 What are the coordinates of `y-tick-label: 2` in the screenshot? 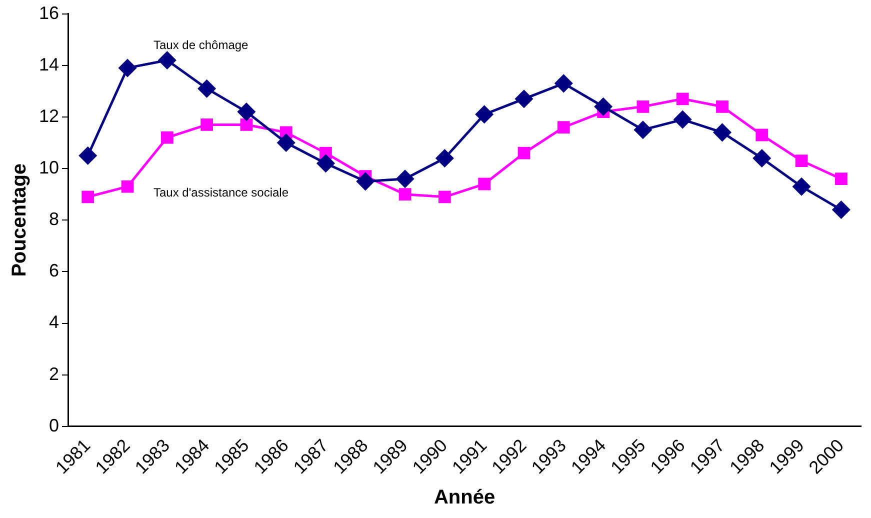 It's located at (54, 374).